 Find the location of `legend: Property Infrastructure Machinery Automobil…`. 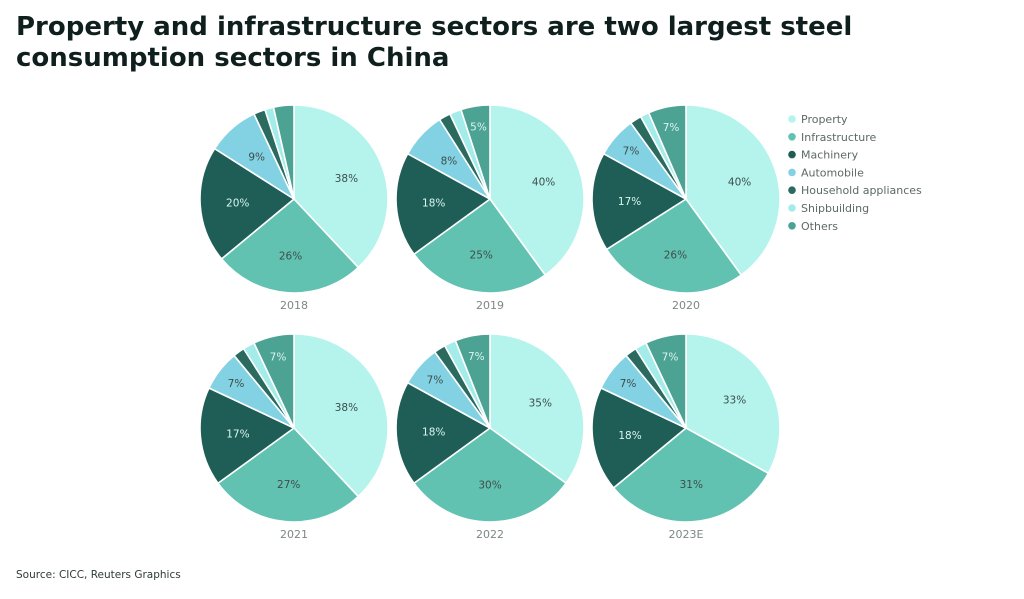

legend: Property Infrastructure Machinery Automobil… is located at coordinates (855, 173).